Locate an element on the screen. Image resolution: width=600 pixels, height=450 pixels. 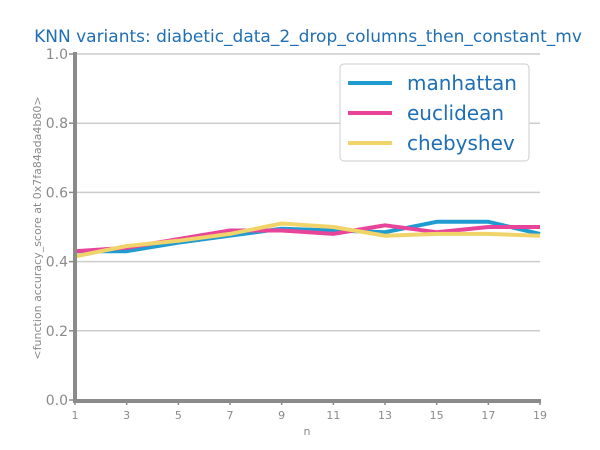
legend-box is located at coordinates (434, 112).